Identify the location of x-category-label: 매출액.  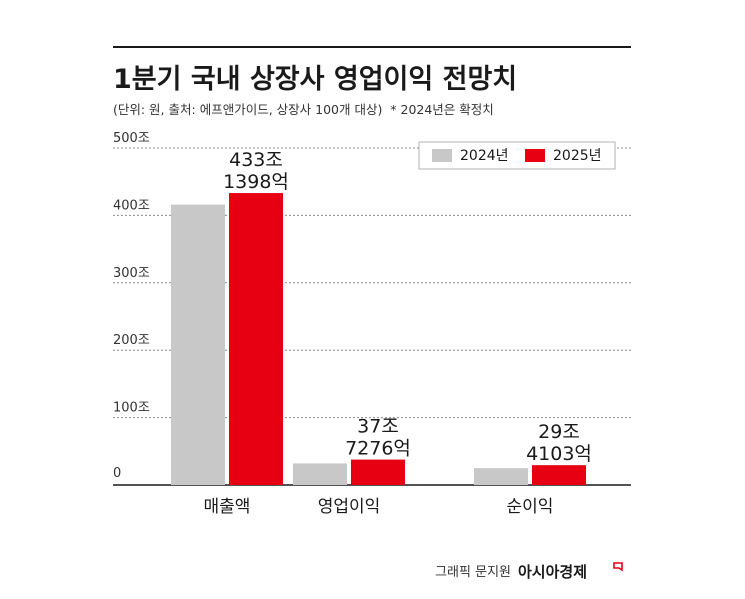
(227, 507).